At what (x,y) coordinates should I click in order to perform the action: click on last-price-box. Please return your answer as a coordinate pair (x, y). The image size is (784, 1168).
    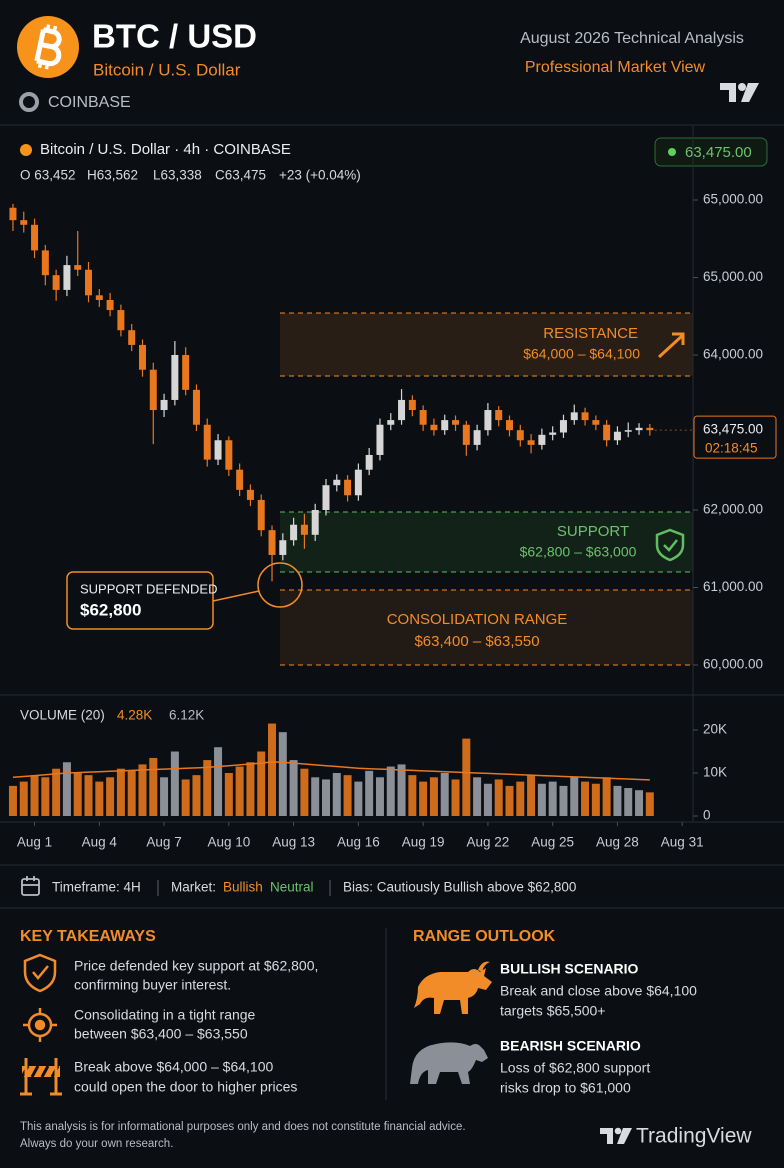
    Looking at the image, I should click on (735, 437).